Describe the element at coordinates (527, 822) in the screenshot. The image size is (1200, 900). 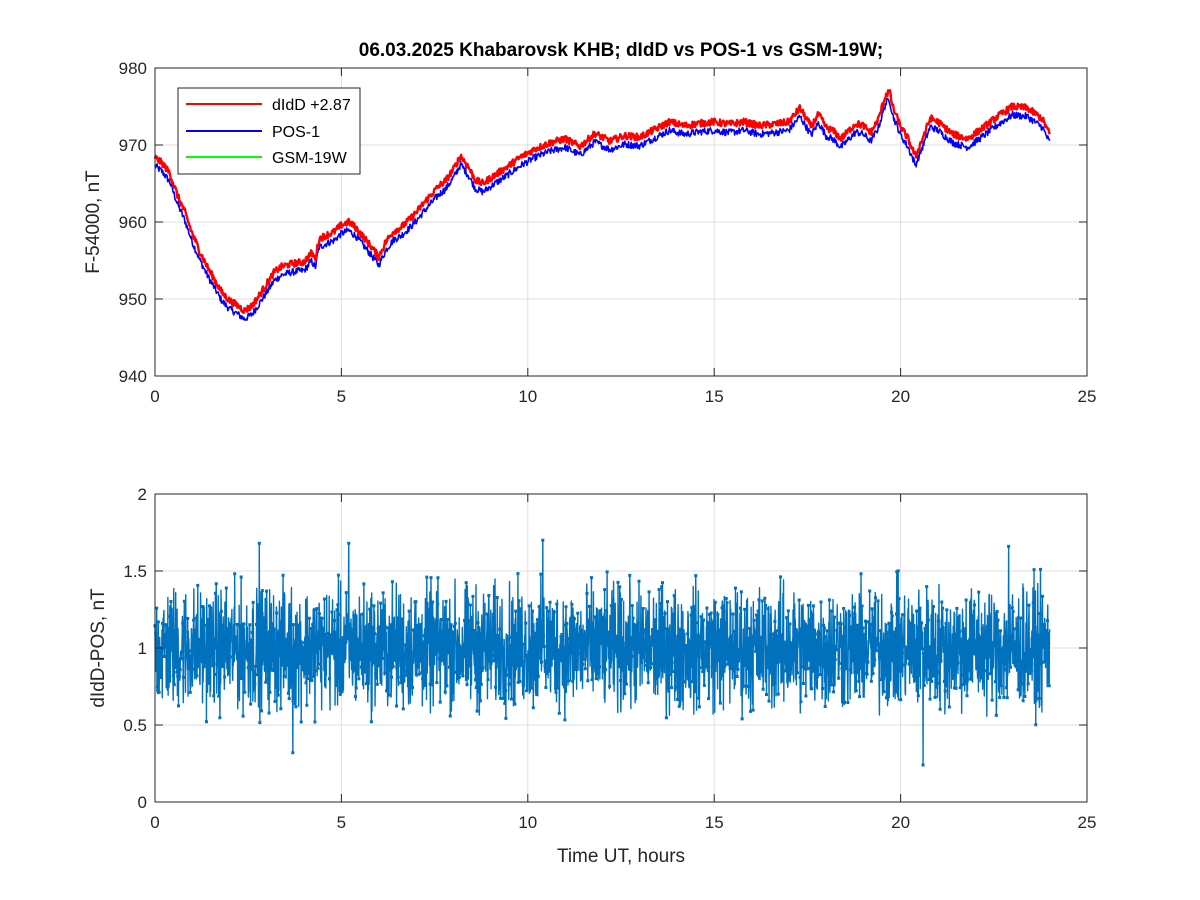
I see `bottom-x-tick-label: 10` at that location.